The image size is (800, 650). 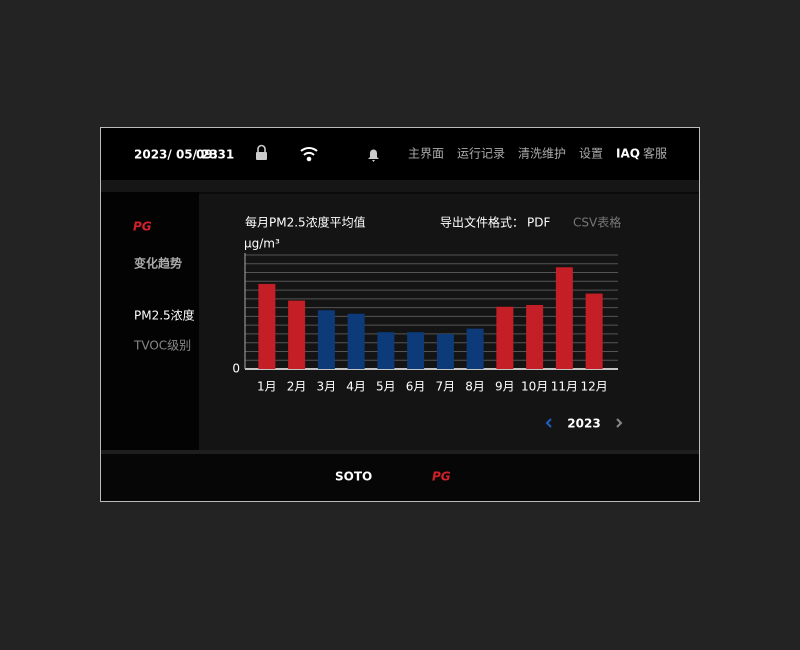 I want to click on bell-icon, so click(x=373, y=155).